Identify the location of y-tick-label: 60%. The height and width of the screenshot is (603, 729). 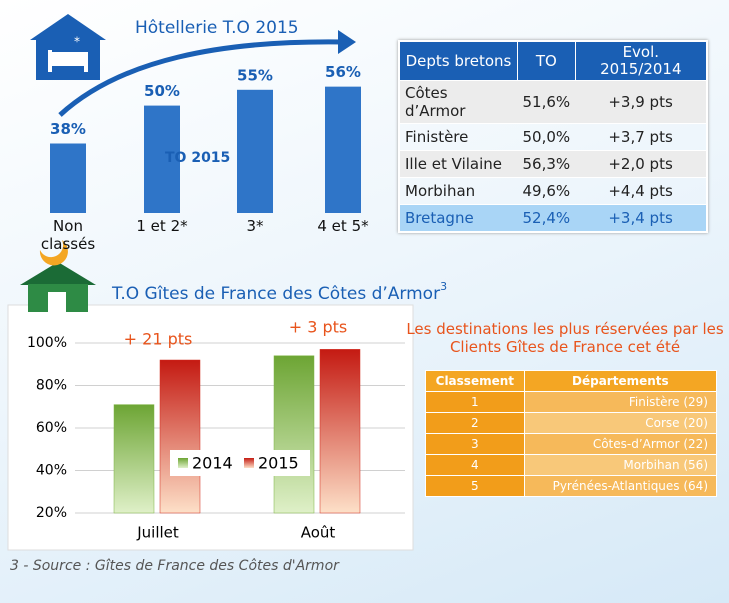
(51, 428).